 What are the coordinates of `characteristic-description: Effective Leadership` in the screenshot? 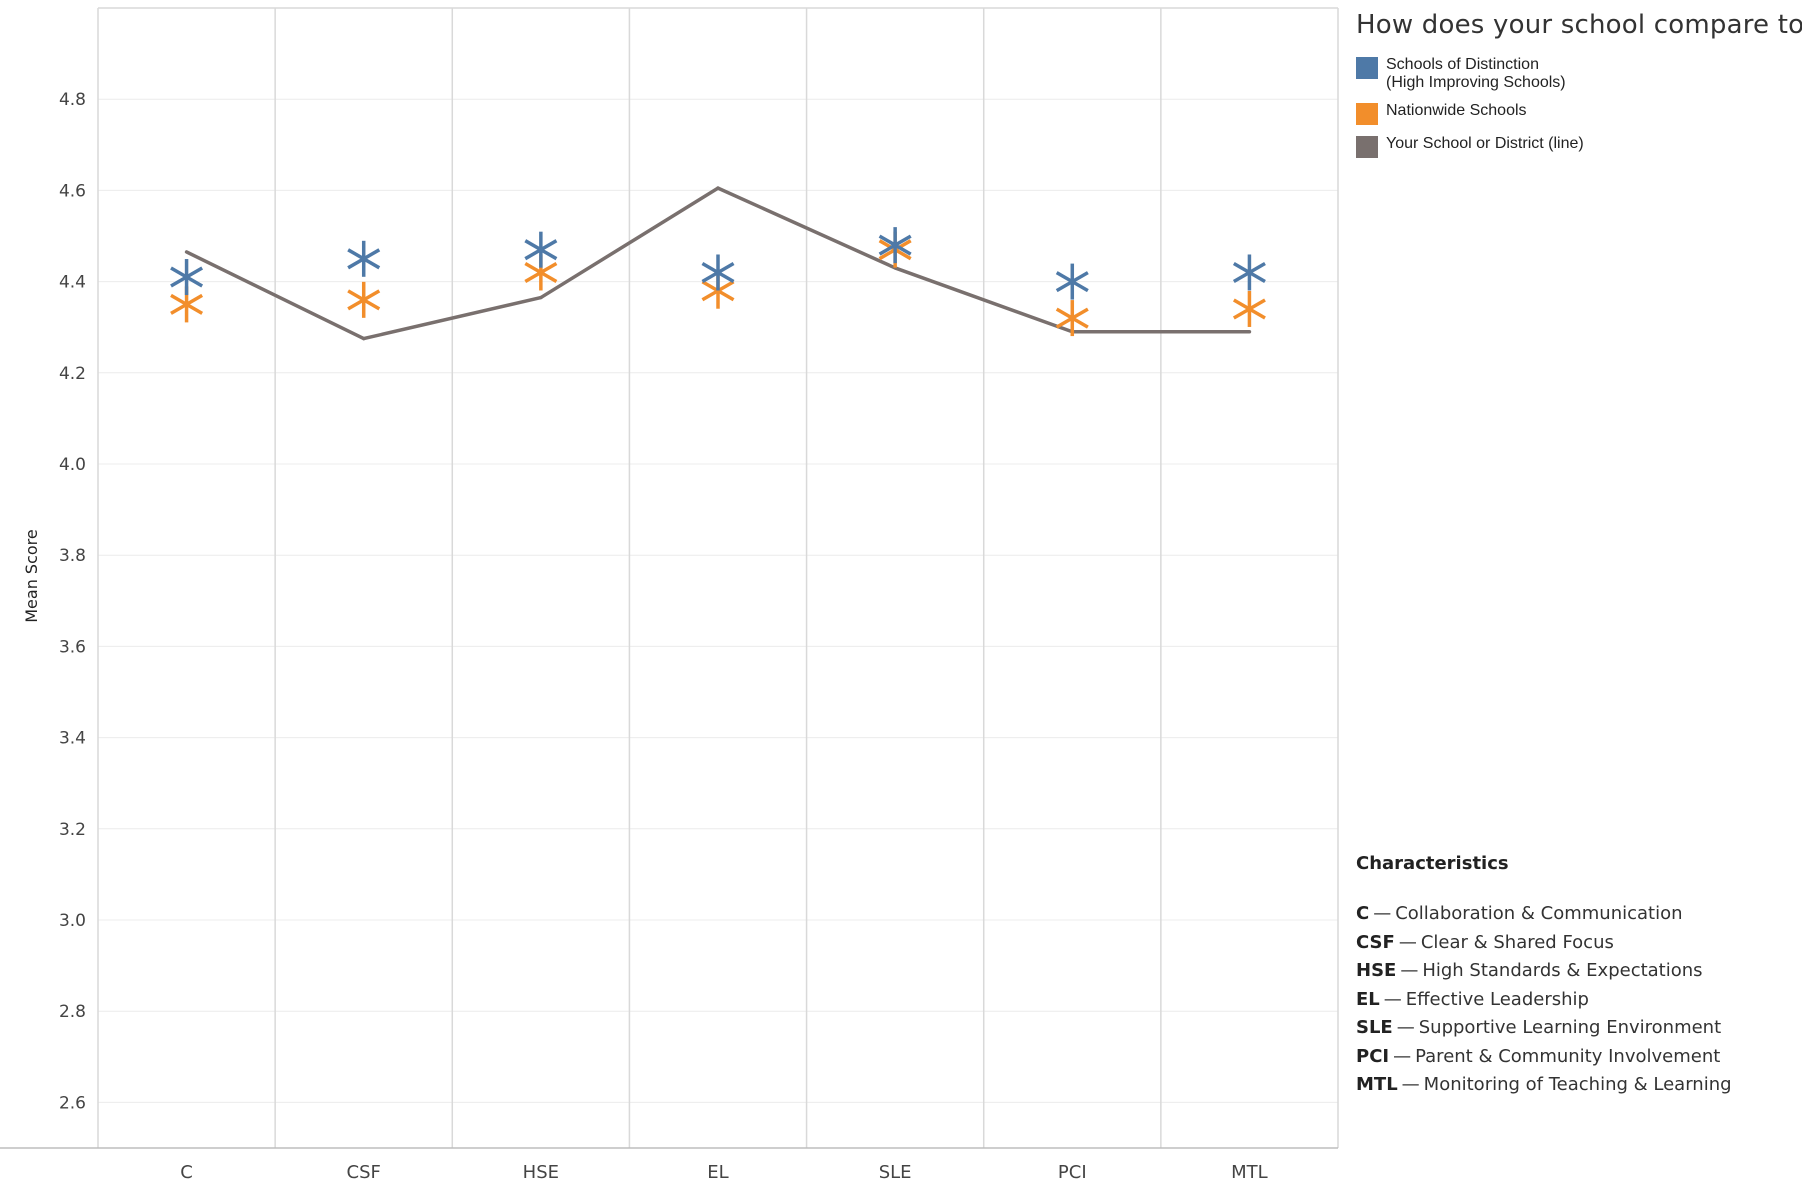 It's located at (1497, 999).